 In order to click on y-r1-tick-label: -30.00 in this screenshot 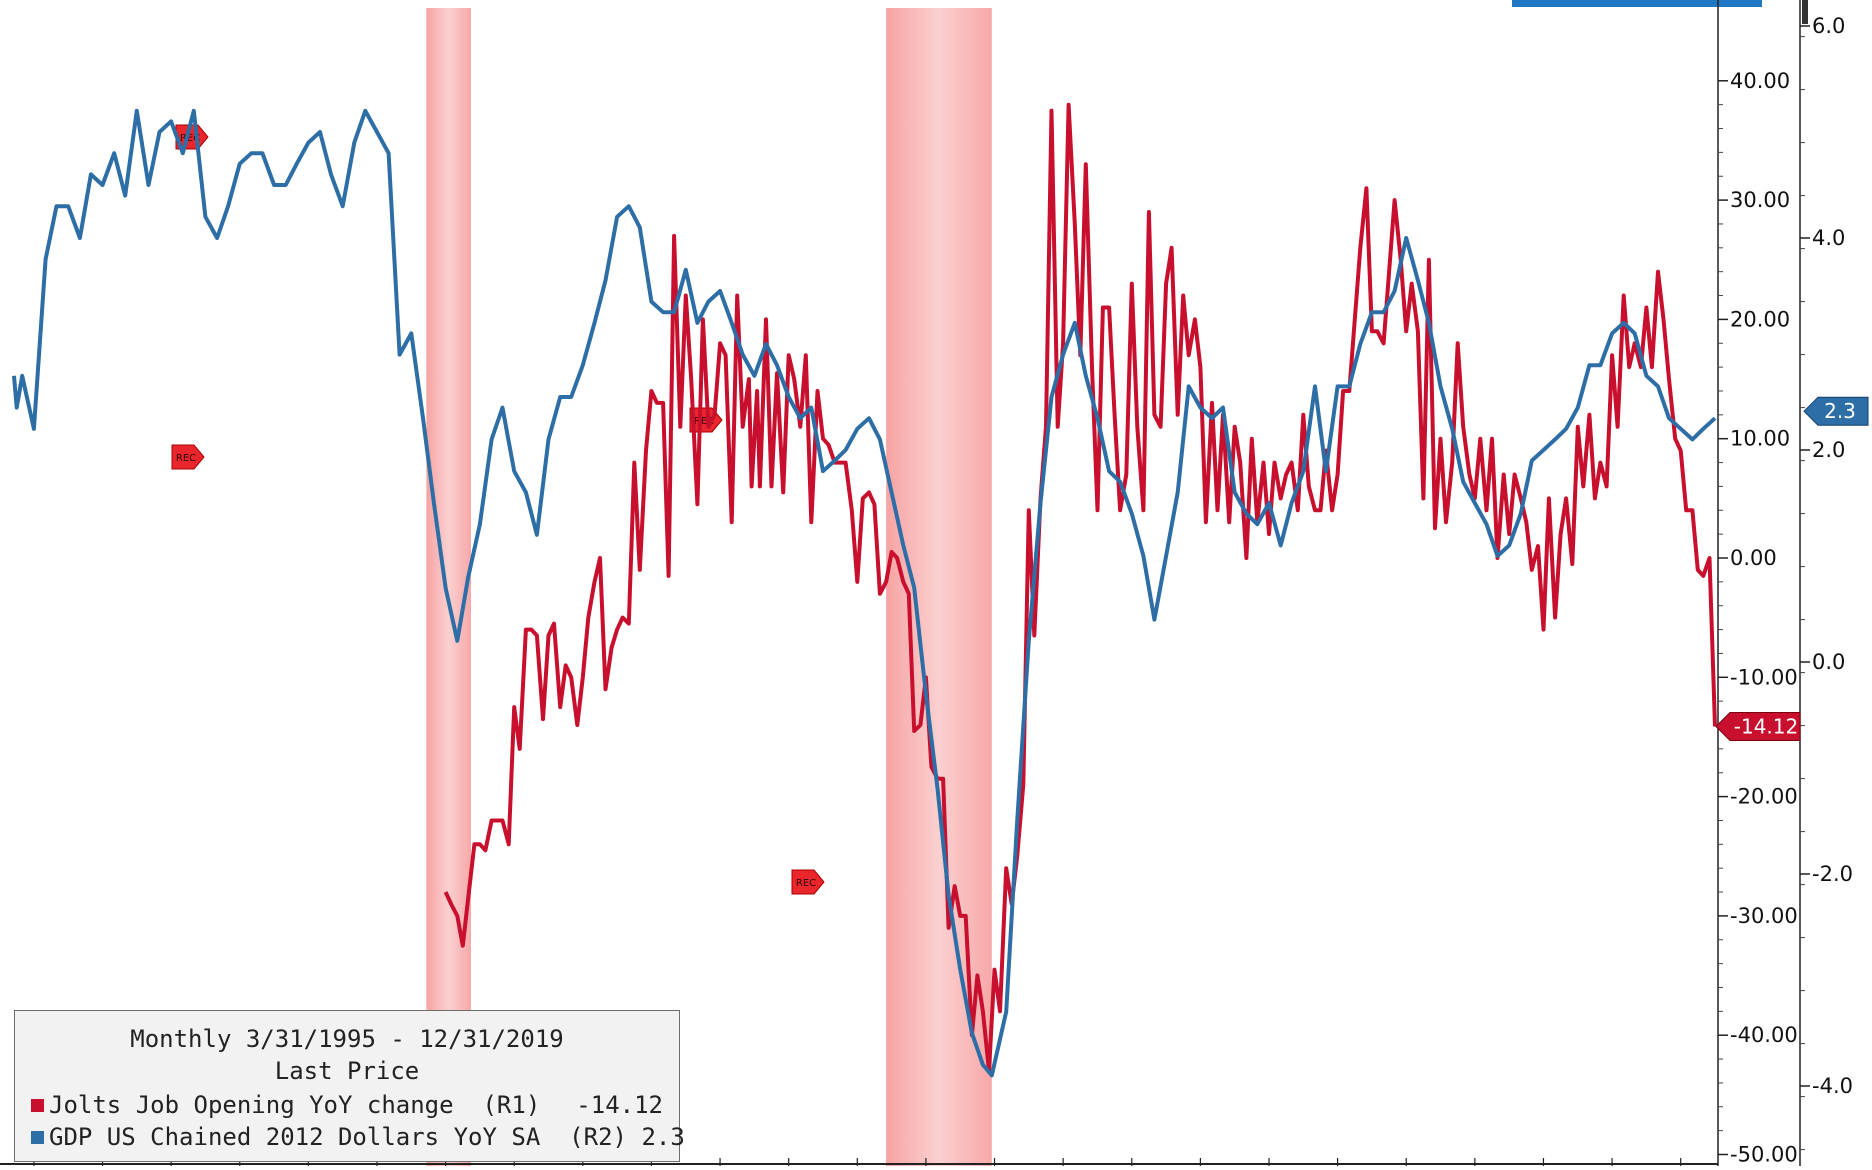, I will do `click(1764, 916)`.